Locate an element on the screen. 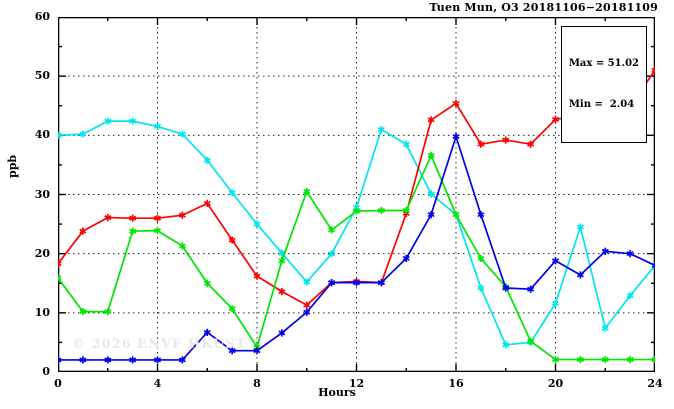 This screenshot has width=674, height=409. max-value-label: Max = 51.02 is located at coordinates (603, 63).